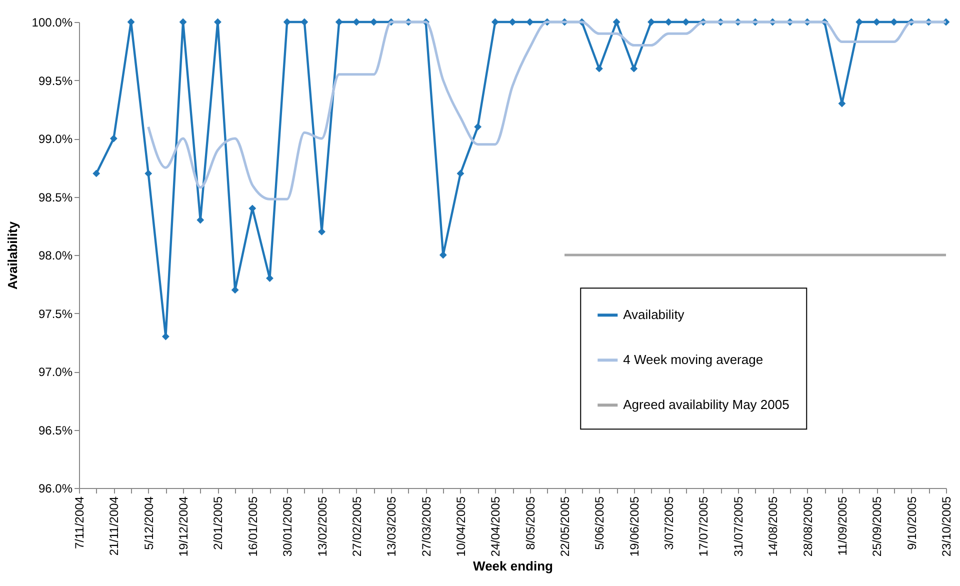 The image size is (960, 586). Describe the element at coordinates (55, 430) in the screenshot. I see `y-tick-label: 96.5%` at that location.